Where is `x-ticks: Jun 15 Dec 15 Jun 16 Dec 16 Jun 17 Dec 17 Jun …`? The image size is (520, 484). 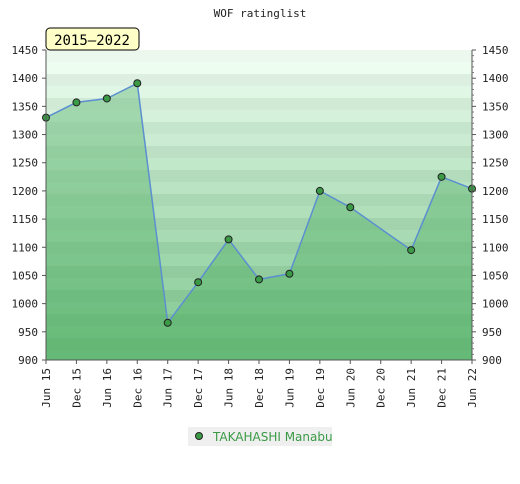 x-ticks: Jun 15 Dec 15 Jun 16 Dec 16 Jun 17 Dec 17 Jun … is located at coordinates (259, 384).